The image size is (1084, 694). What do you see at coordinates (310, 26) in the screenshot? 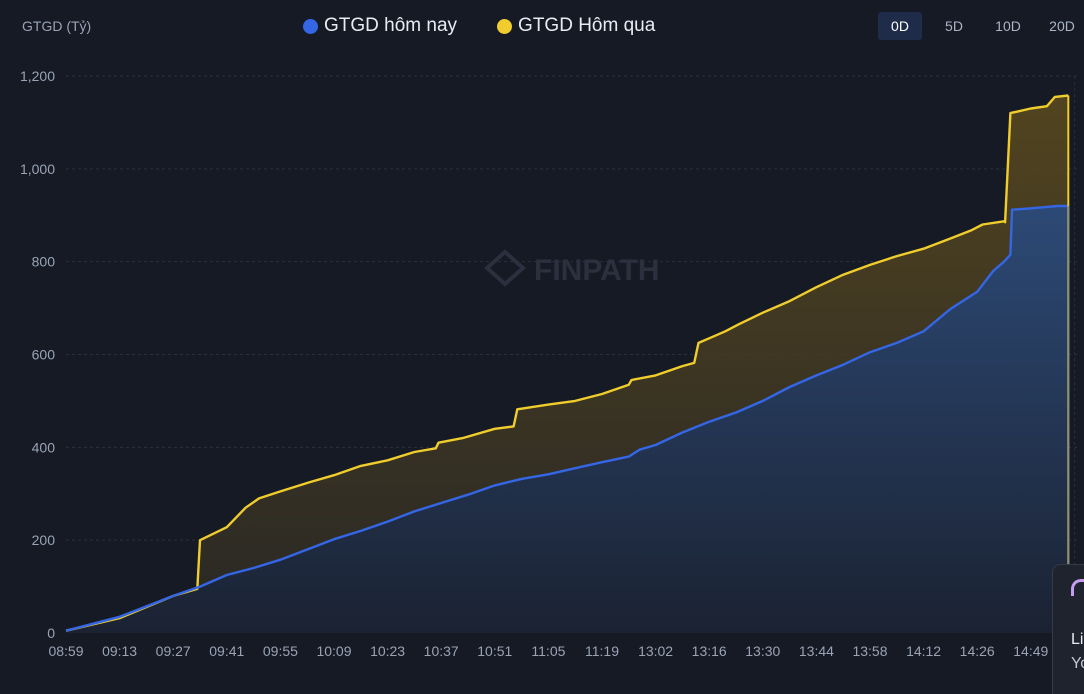
I see `legend-dot-today` at bounding box center [310, 26].